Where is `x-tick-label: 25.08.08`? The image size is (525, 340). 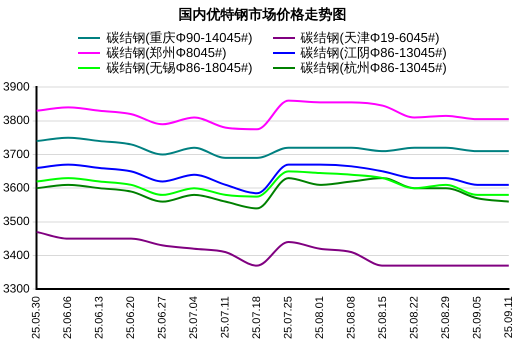 x-tick-label: 25.08.08 is located at coordinates (351, 318).